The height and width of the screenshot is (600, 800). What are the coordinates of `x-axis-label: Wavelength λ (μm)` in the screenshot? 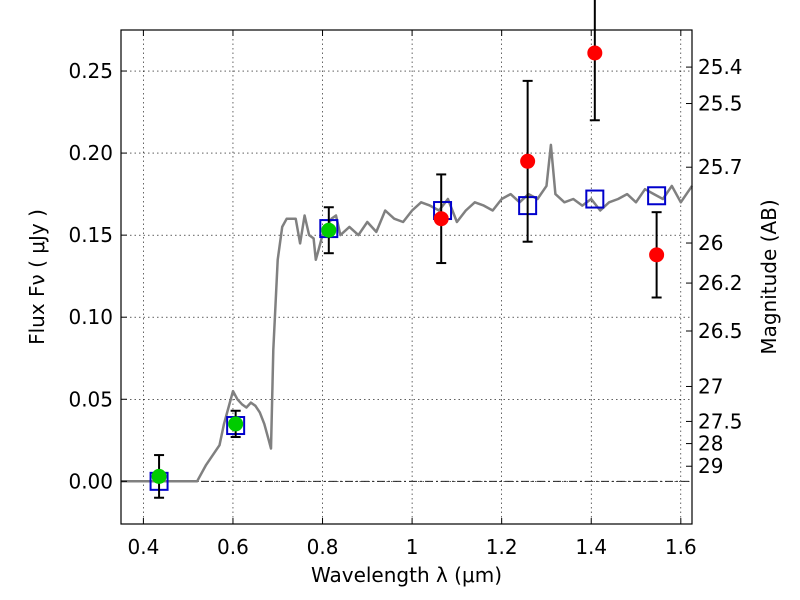 It's located at (406, 575).